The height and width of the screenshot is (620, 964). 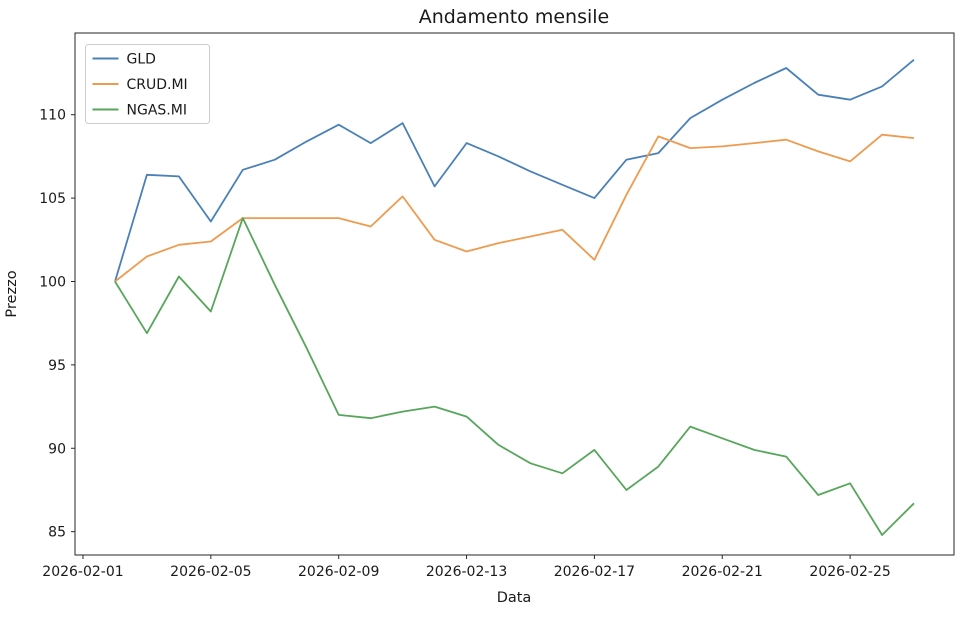 I want to click on x-tick-label: 2026-02-01, so click(x=82, y=572).